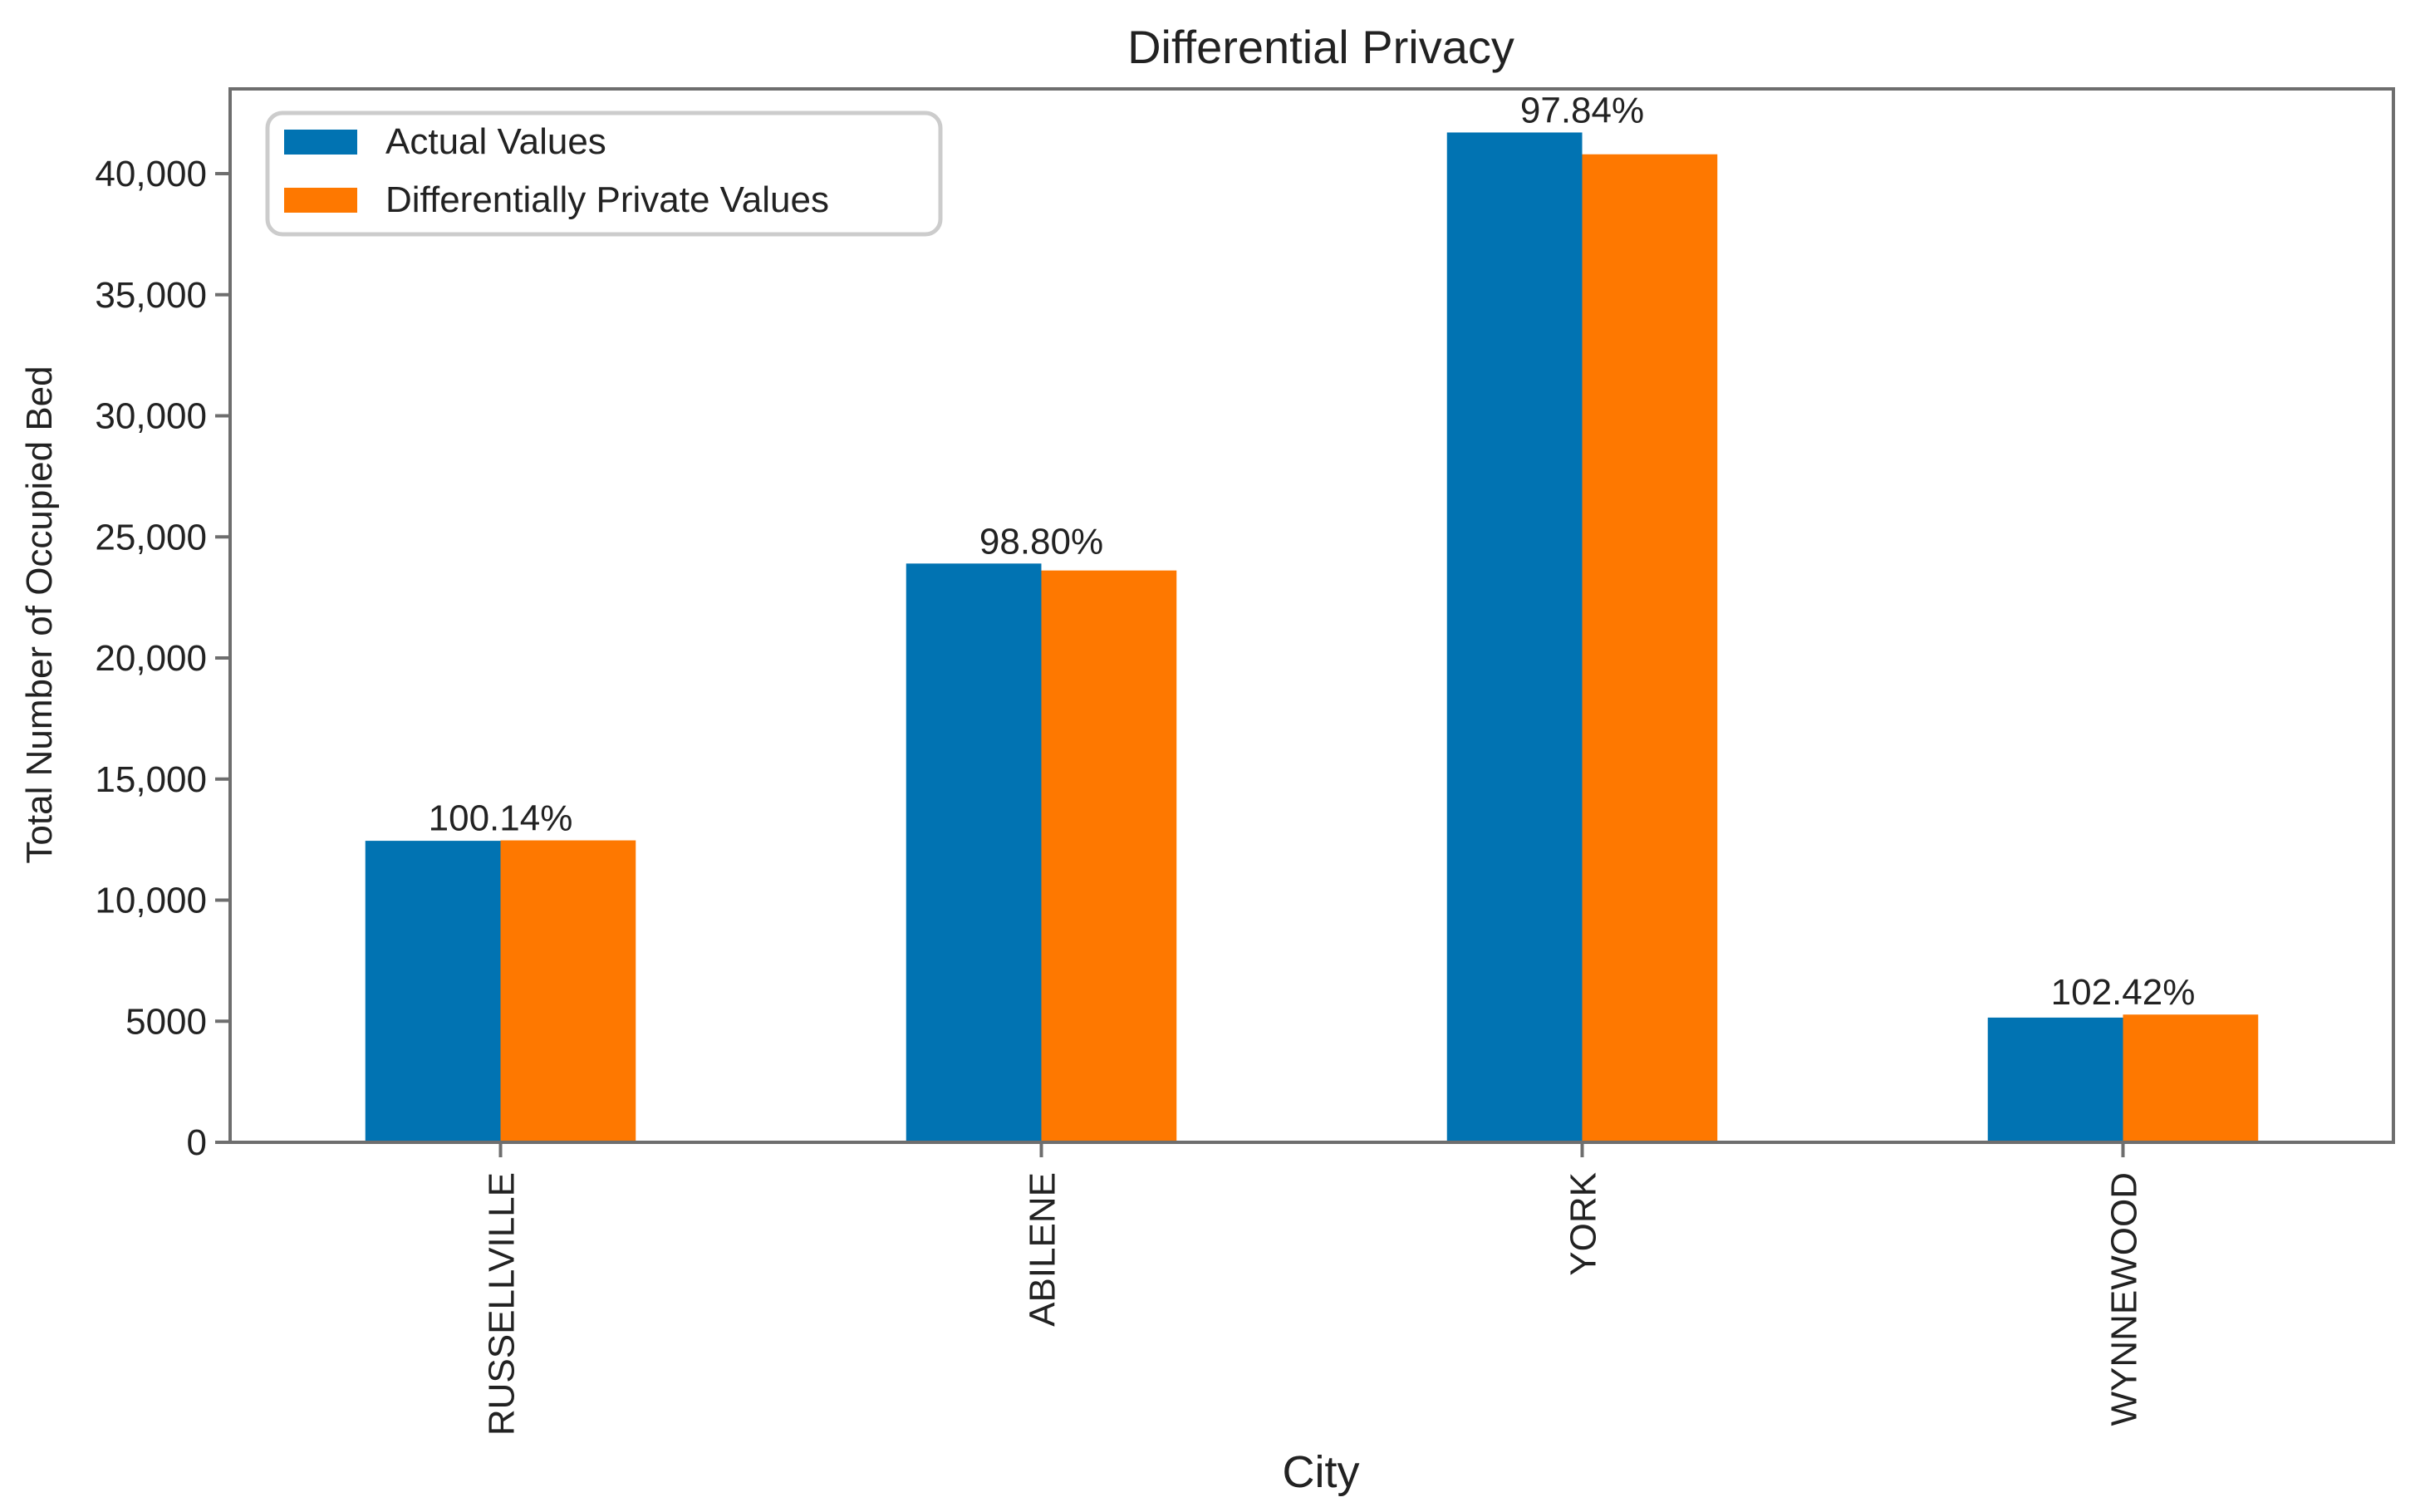  Describe the element at coordinates (1313, 1289) in the screenshot. I see `x-axis-ticks: RUSSELLVILLE ABILENE YORK WYNNEWOOD` at that location.